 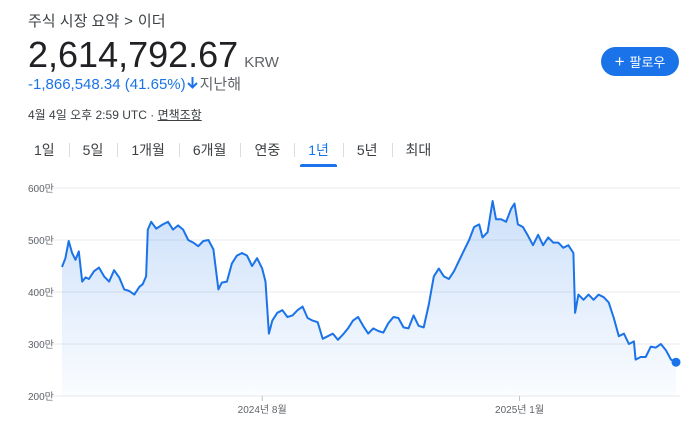 What do you see at coordinates (267, 150) in the screenshot?
I see `tab-year-to-date: 연중` at bounding box center [267, 150].